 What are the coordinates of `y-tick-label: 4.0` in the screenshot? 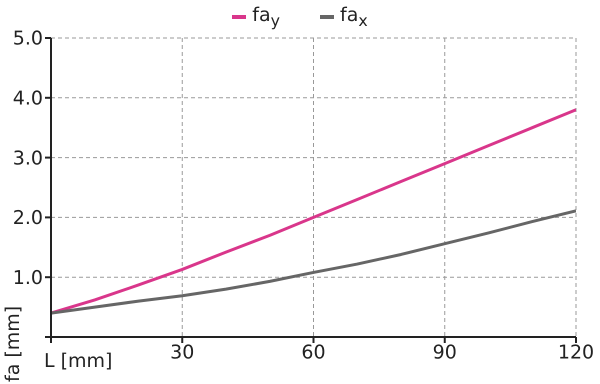 It's located at (27, 99).